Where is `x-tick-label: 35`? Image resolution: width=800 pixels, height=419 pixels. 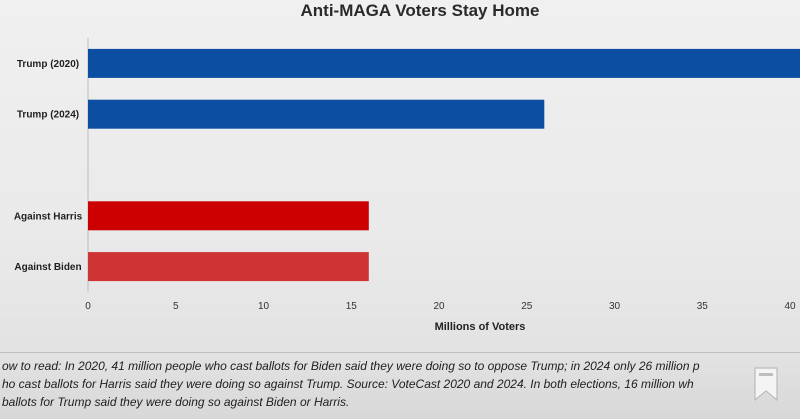
x-tick-label: 35 is located at coordinates (703, 306).